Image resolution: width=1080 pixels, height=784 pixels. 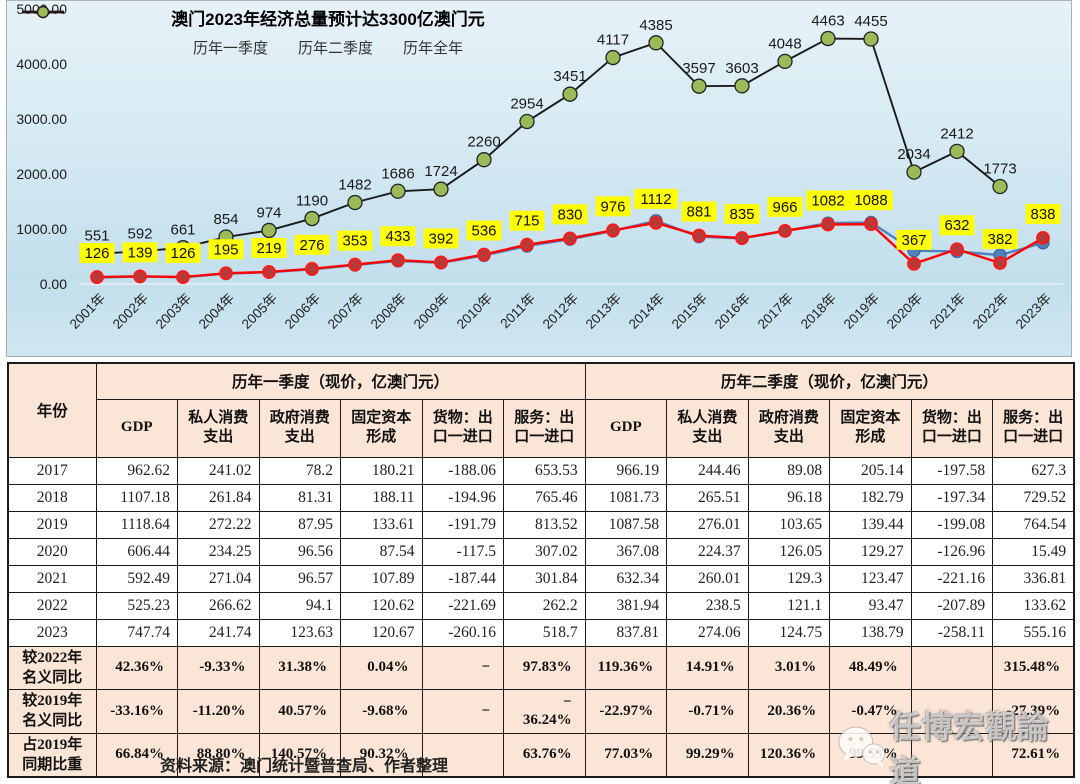 What do you see at coordinates (646, 311) in the screenshot?
I see `x-axis-label: 2014年` at bounding box center [646, 311].